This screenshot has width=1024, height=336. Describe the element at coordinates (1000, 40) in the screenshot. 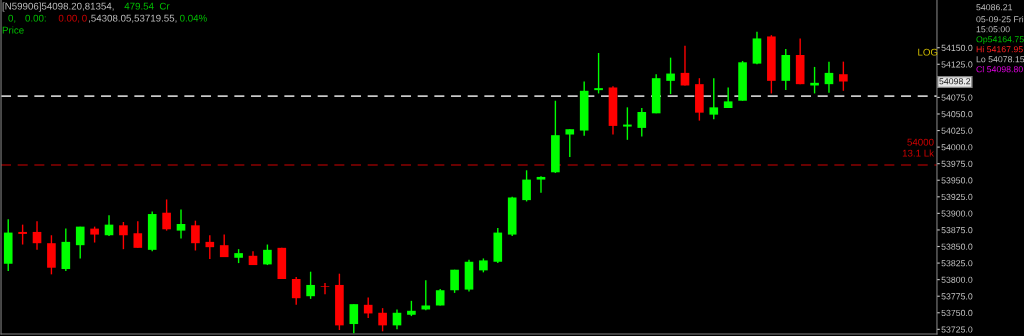

I see `text: Op54164.75` at that location.